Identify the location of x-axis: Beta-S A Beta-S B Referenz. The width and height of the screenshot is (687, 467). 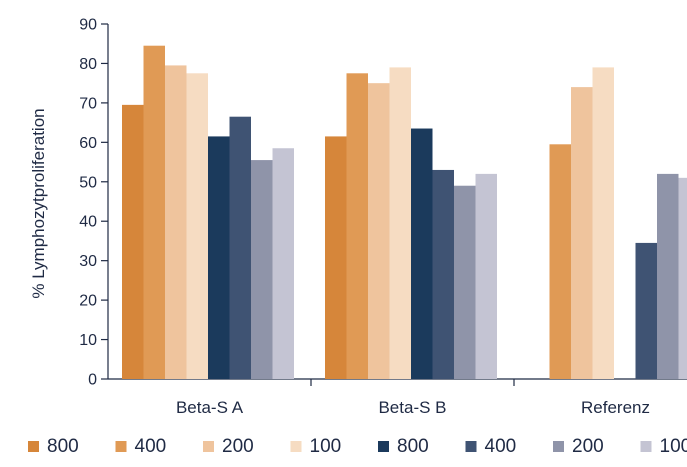
(397, 398).